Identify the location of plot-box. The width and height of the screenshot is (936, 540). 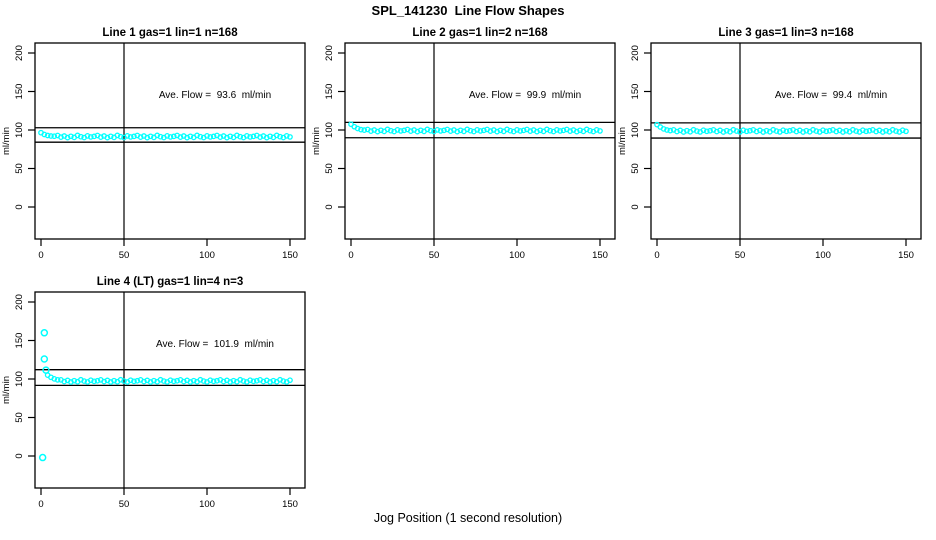
(170, 141).